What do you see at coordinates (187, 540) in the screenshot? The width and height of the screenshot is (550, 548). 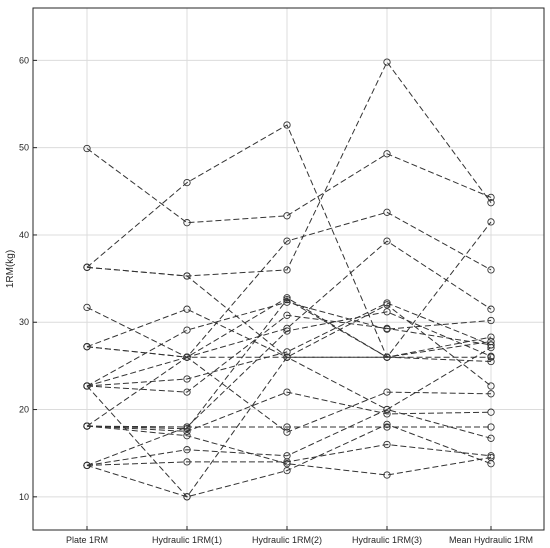 I see `x-tick-label: Hydraulic 1RM(1)` at bounding box center [187, 540].